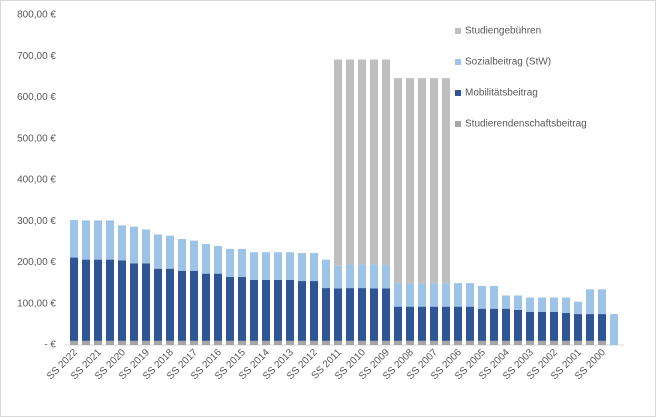  Describe the element at coordinates (36, 97) in the screenshot. I see `y-tick-label: 600,00 €` at that location.